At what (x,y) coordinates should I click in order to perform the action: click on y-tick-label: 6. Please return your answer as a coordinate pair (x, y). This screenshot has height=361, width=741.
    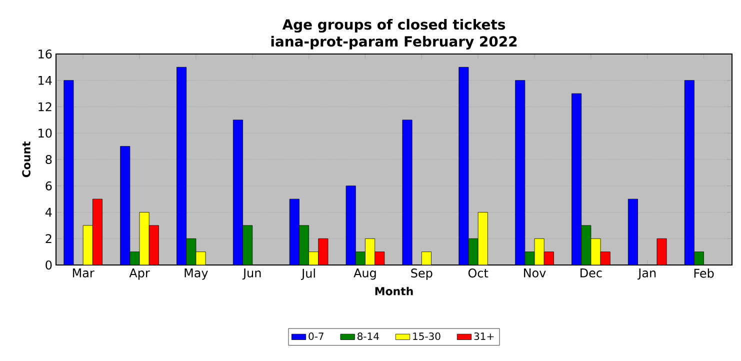
    Looking at the image, I should click on (49, 185).